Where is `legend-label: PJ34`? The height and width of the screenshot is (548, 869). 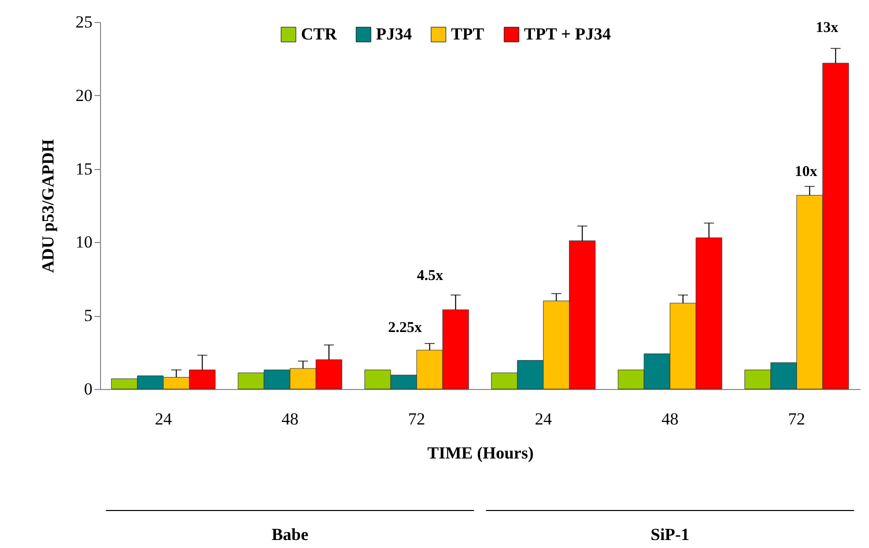
legend-label: PJ34 is located at coordinates (394, 34).